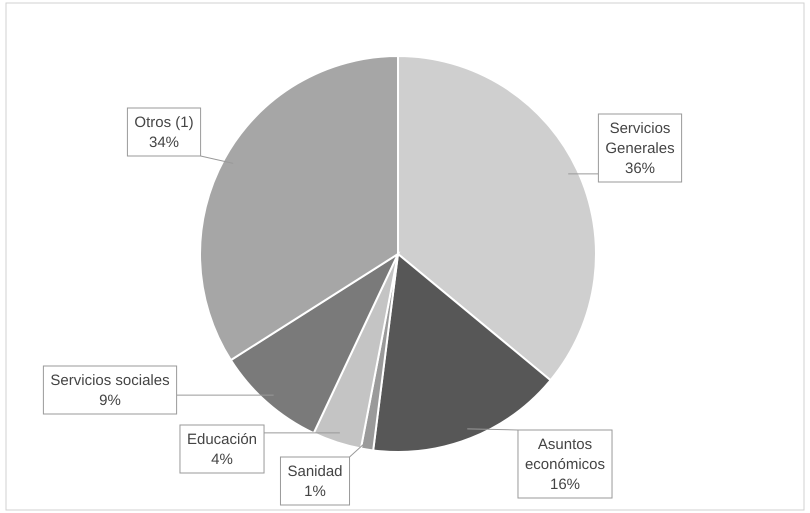 Image resolution: width=810 pixels, height=513 pixels. Describe the element at coordinates (222, 459) in the screenshot. I see `data-label: 4%` at that location.